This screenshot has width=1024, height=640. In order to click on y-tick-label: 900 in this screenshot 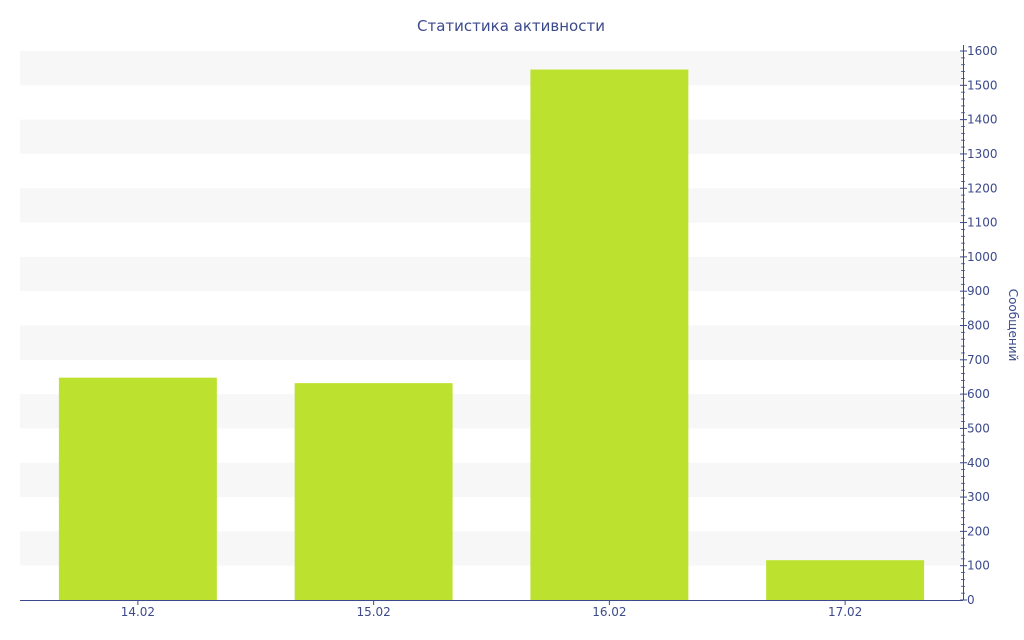, I will do `click(978, 291)`.